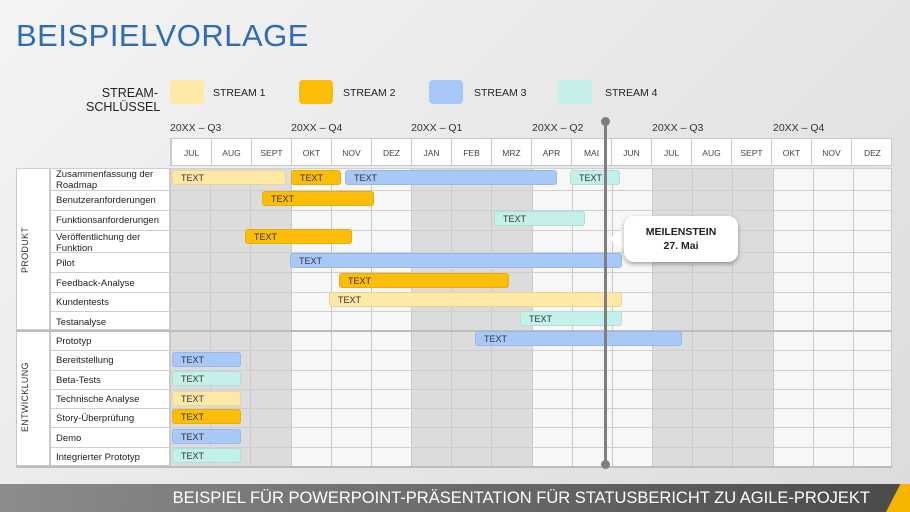 This screenshot has width=910, height=512. I want to click on legend-label-stream-3: STREAM 3, so click(500, 93).